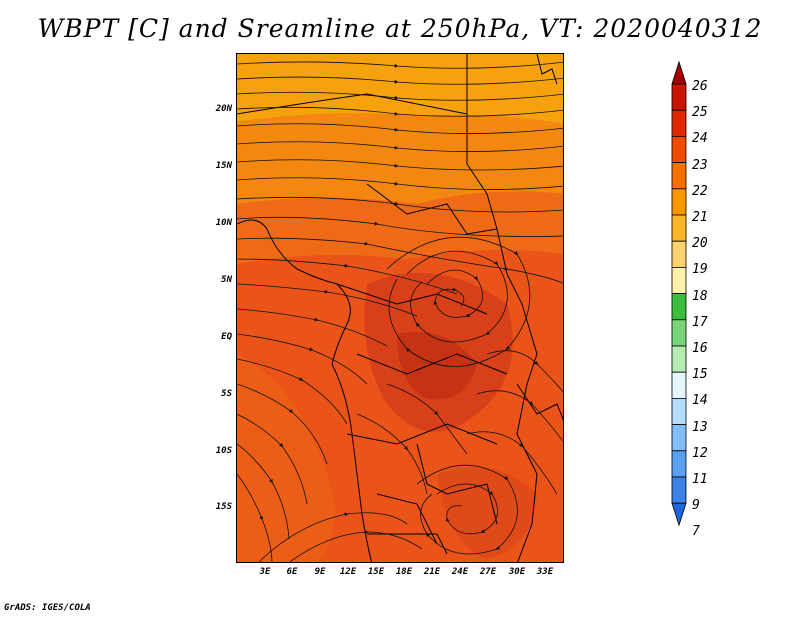 The width and height of the screenshot is (800, 618). Describe the element at coordinates (700, 244) in the screenshot. I see `colorbar-label: 20` at that location.